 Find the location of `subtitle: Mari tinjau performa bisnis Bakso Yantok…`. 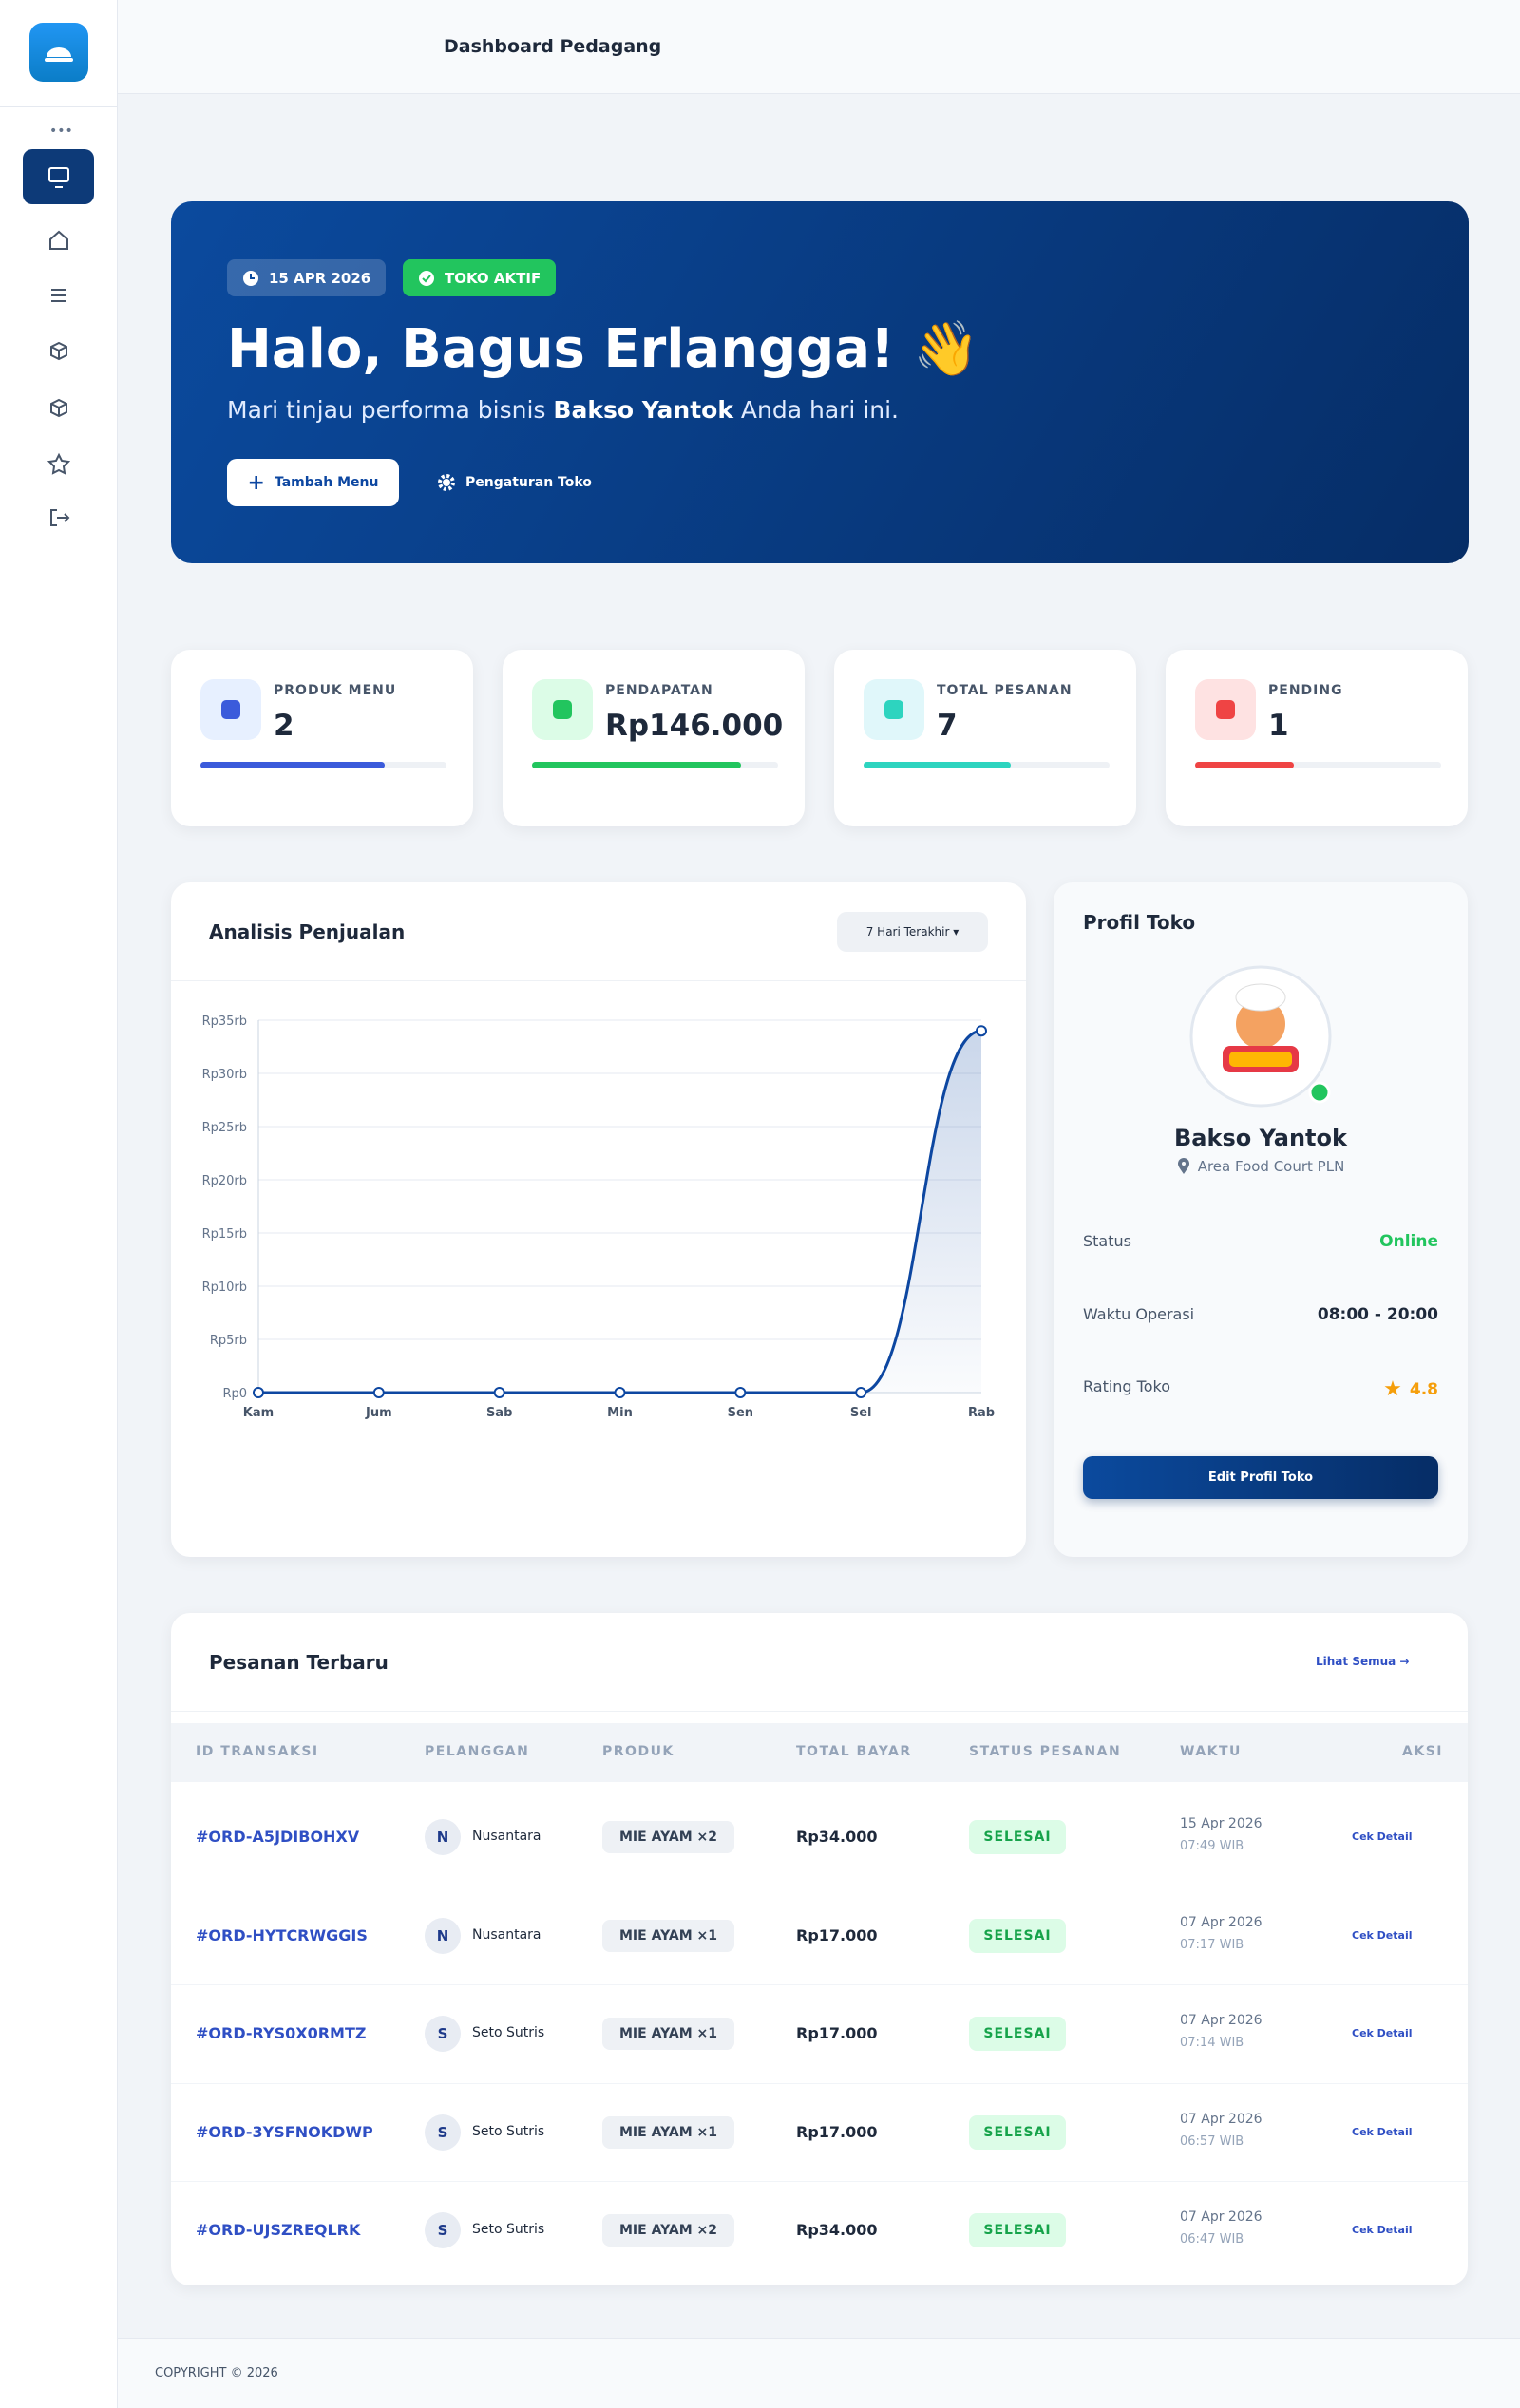

subtitle: Mari tinjau performa bisnis Bakso Yantok… is located at coordinates (563, 410).